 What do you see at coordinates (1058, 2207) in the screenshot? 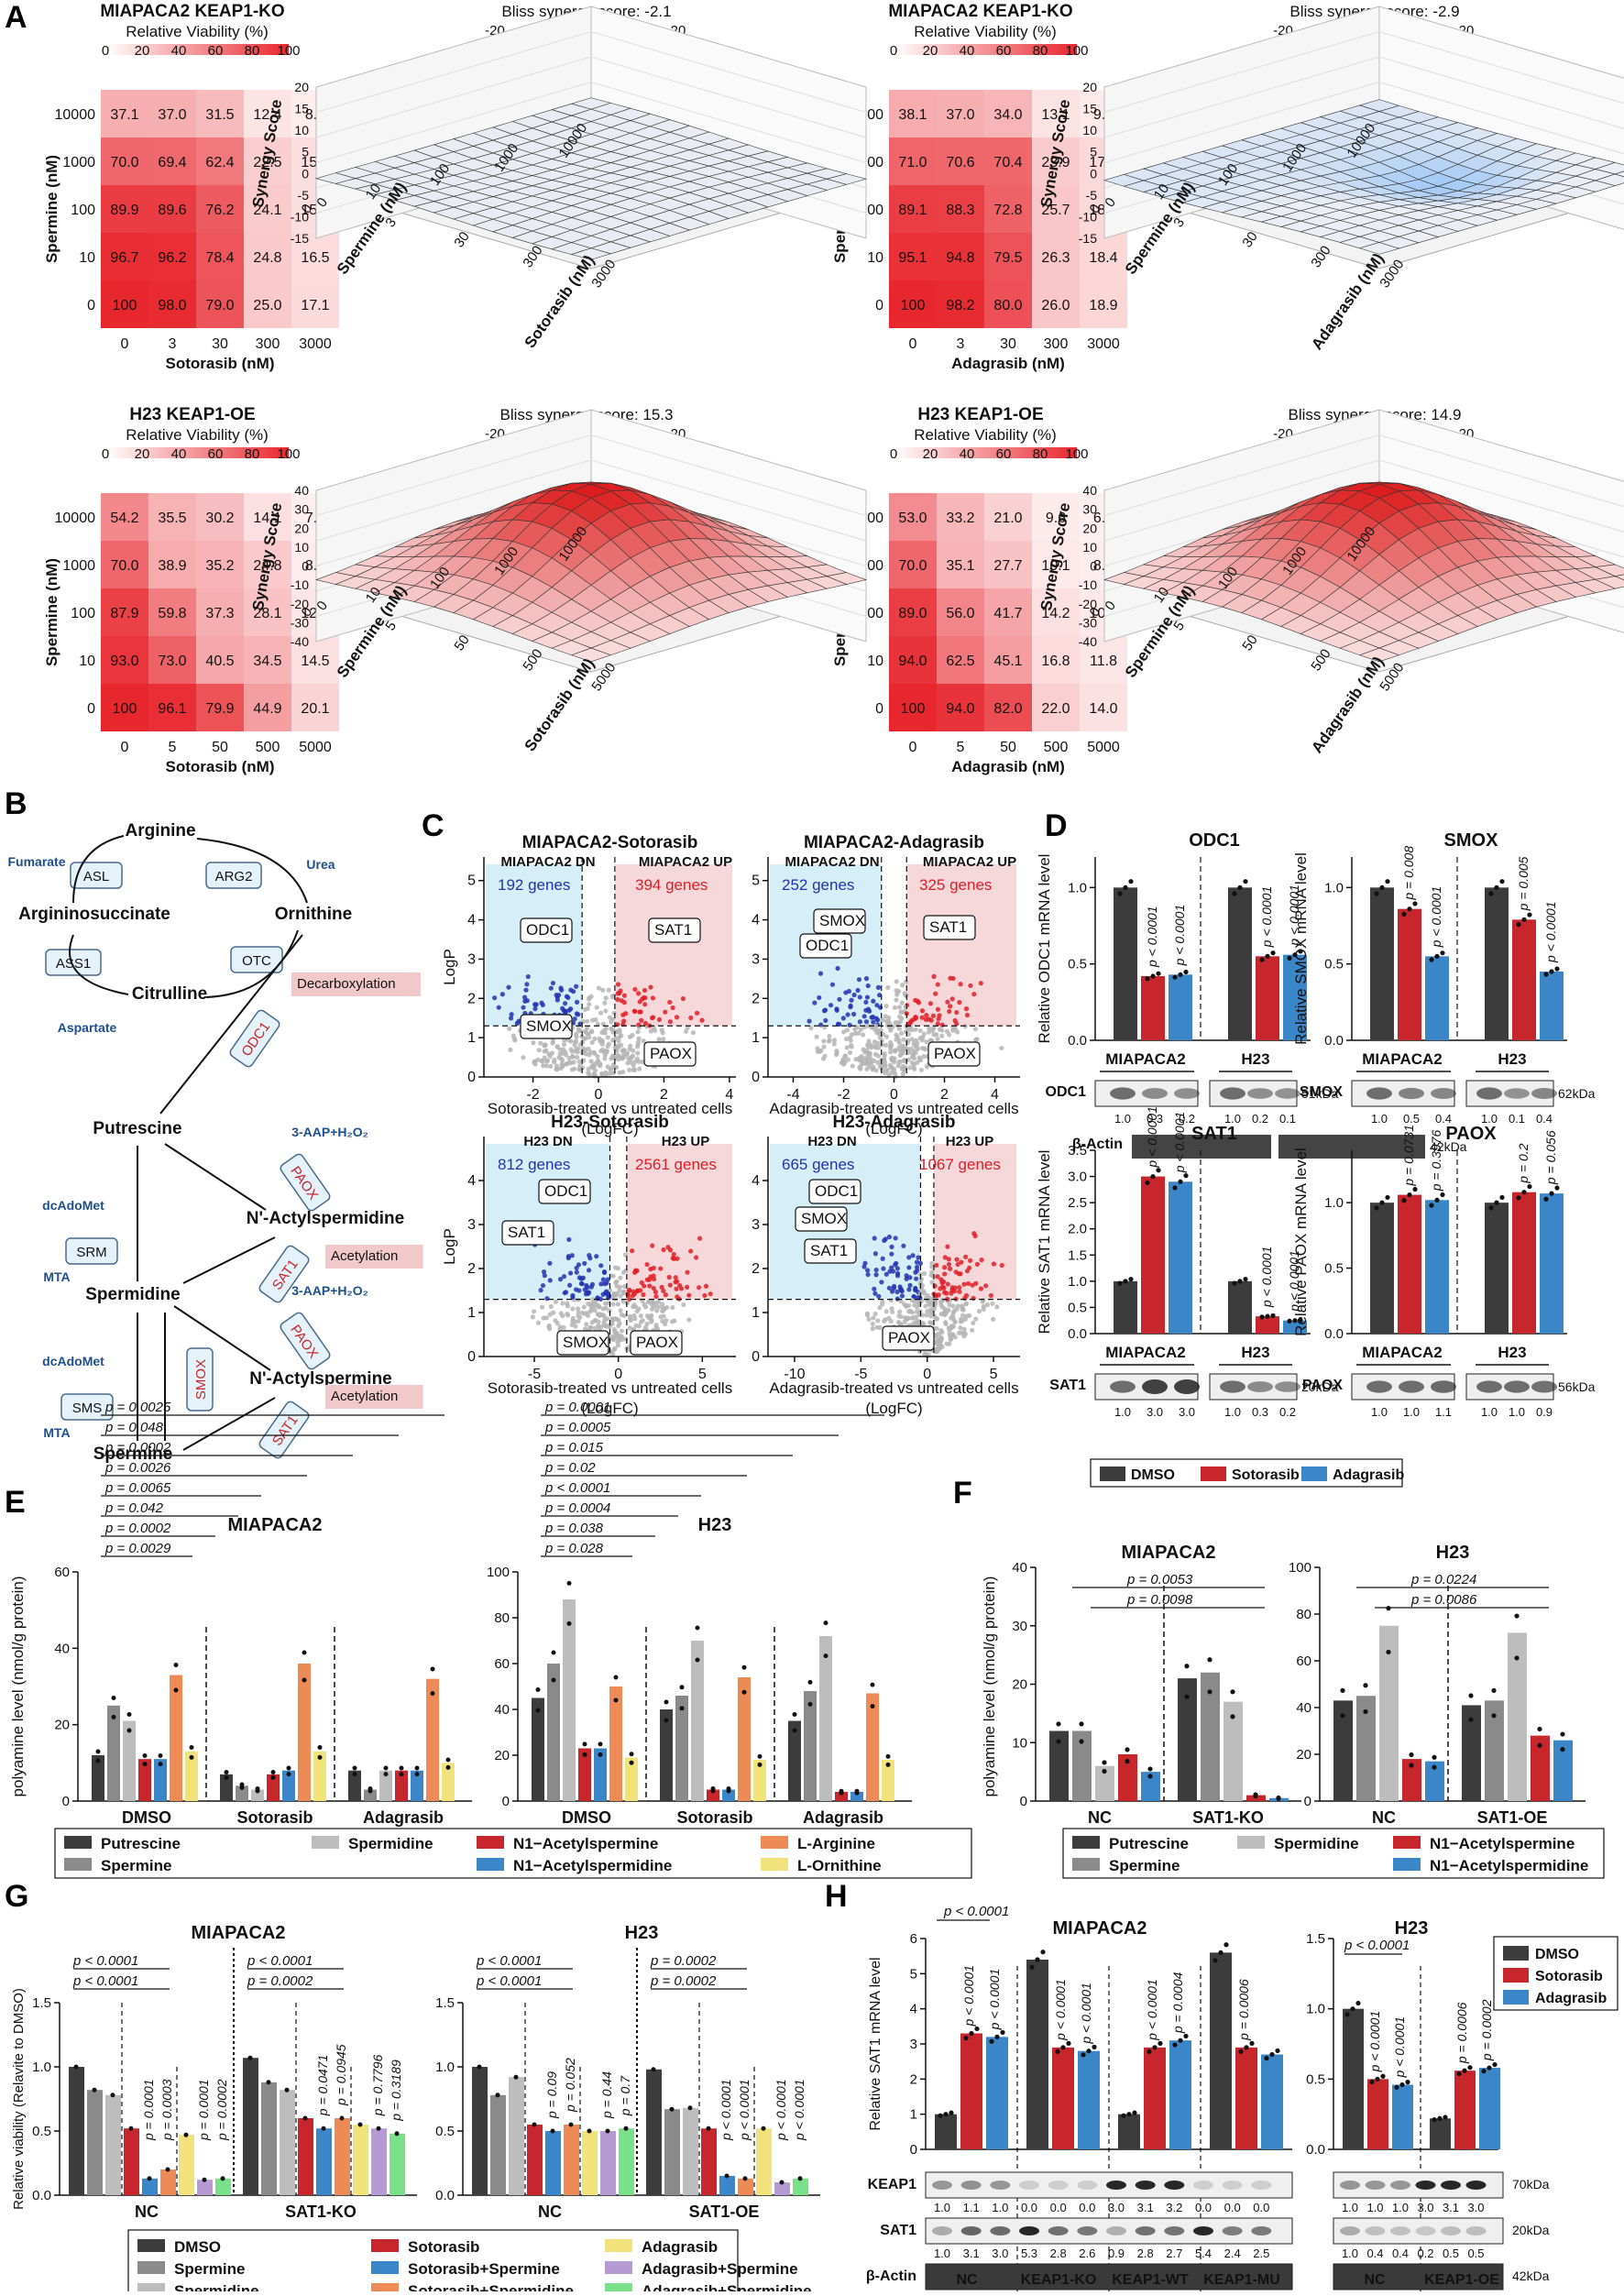
I see `h-blot-quant: 0.0` at bounding box center [1058, 2207].